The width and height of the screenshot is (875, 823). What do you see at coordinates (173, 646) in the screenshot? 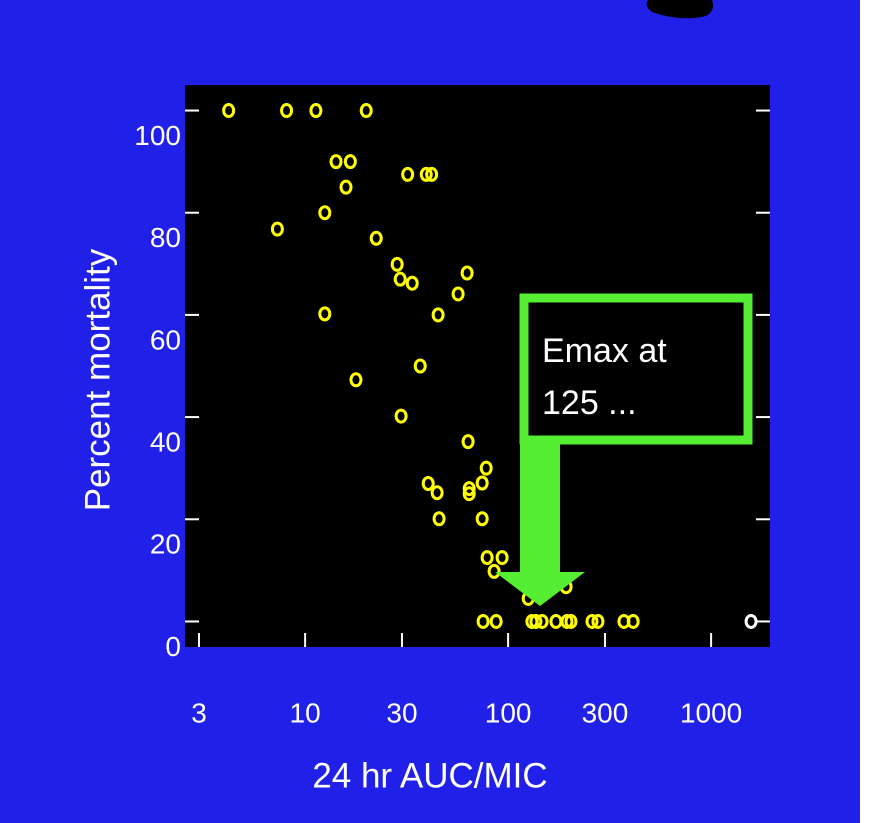
I see `y-tick-label: 0` at bounding box center [173, 646].